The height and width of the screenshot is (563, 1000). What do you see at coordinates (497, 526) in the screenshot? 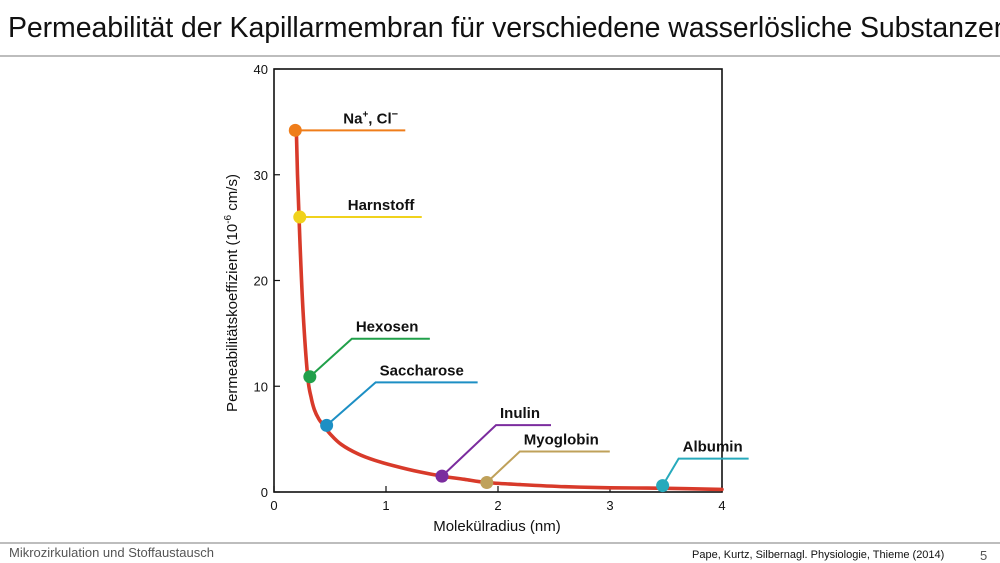
I see `x-axis-label: Molekülradius (nm)` at bounding box center [497, 526].